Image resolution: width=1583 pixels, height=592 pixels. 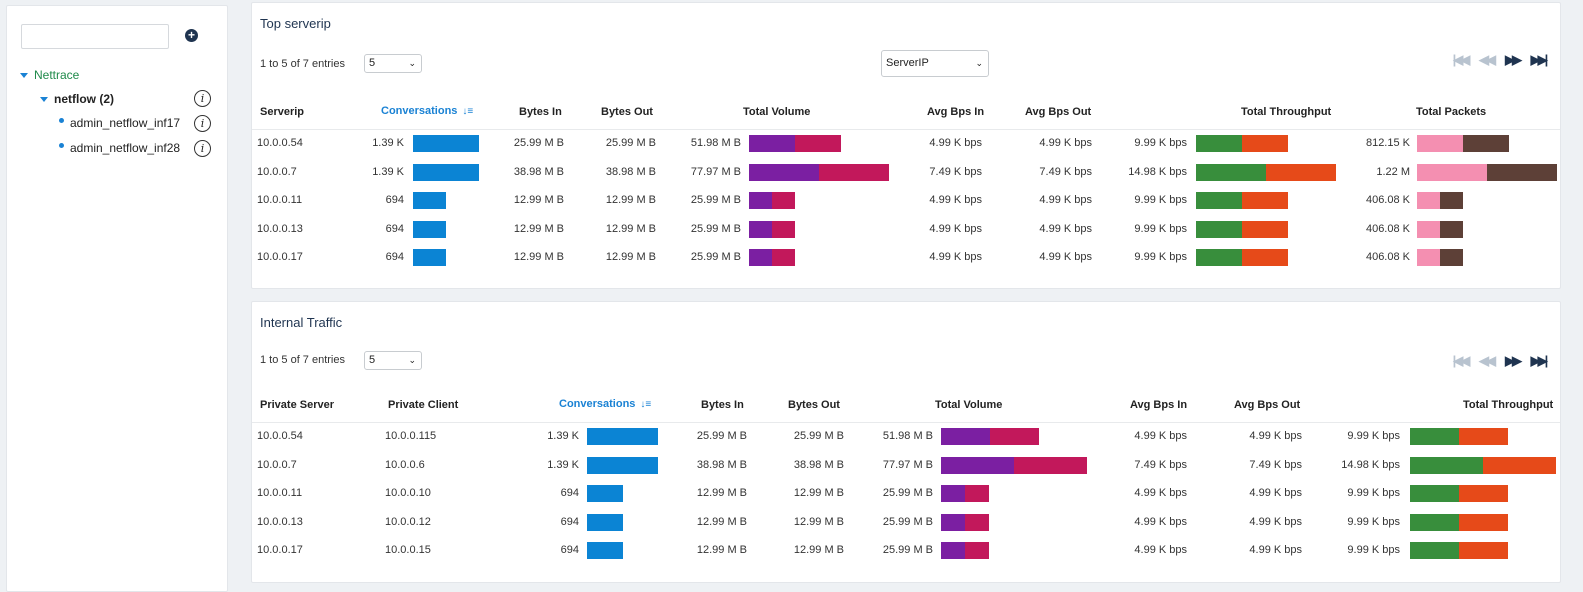 What do you see at coordinates (405, 465) in the screenshot?
I see `cell-private-client: 10.0.0.6` at bounding box center [405, 465].